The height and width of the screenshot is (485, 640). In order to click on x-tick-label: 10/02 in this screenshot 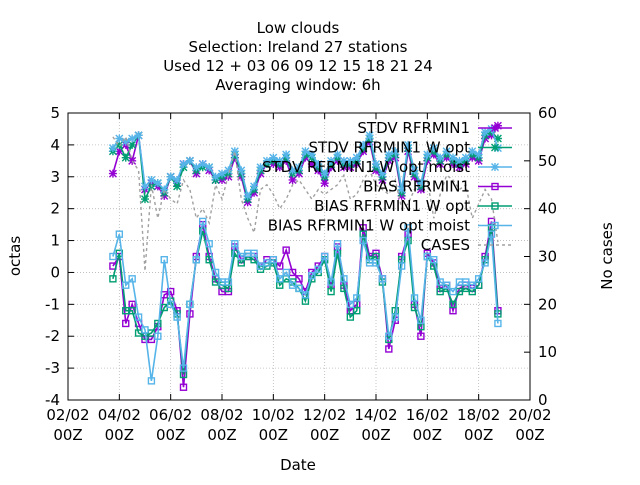, I will do `click(273, 415)`.